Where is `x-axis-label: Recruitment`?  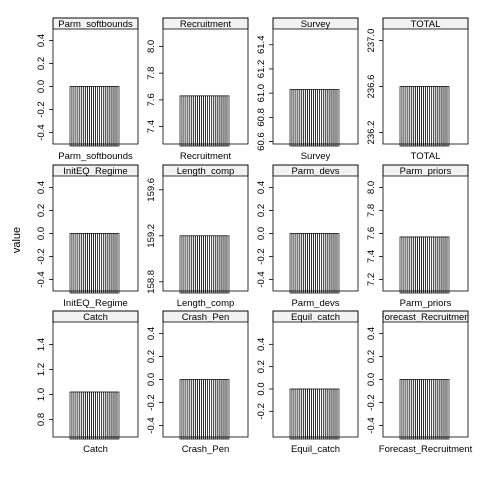 x-axis-label: Recruitment is located at coordinates (206, 156).